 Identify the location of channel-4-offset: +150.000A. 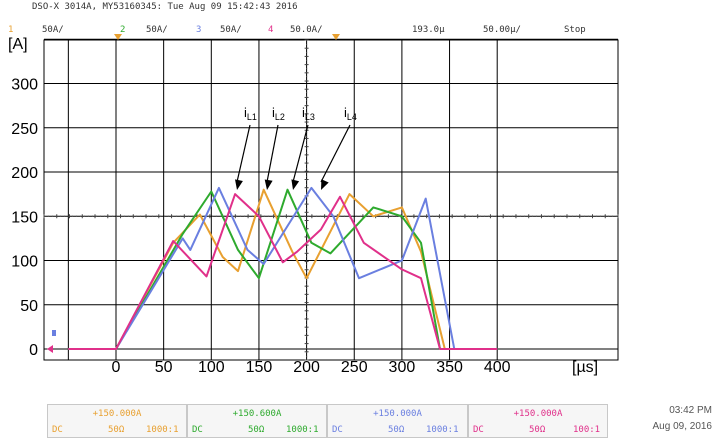
(538, 414).